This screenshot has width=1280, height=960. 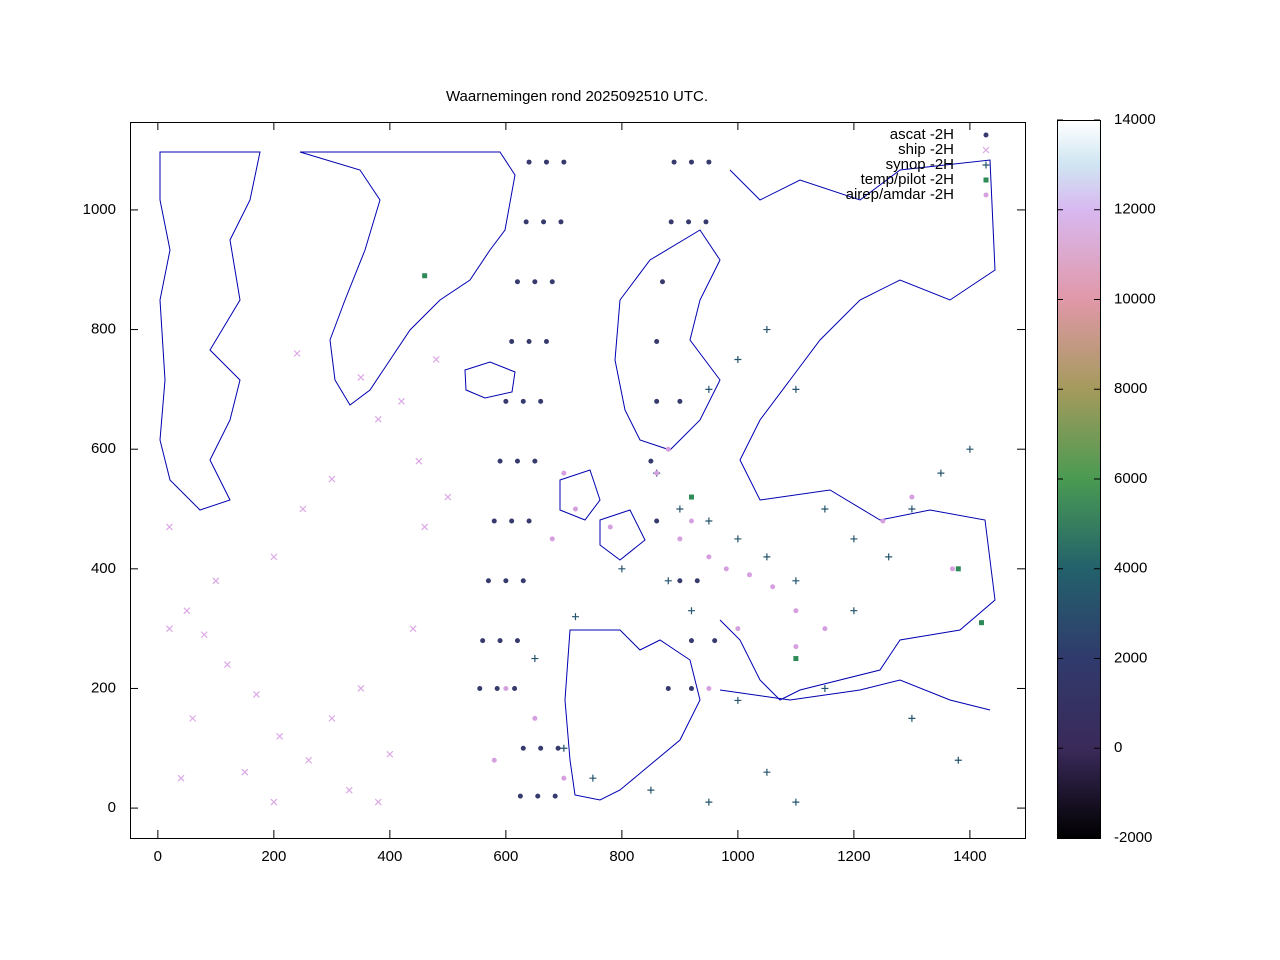 What do you see at coordinates (103, 568) in the screenshot?
I see `y-tick-label: 400` at bounding box center [103, 568].